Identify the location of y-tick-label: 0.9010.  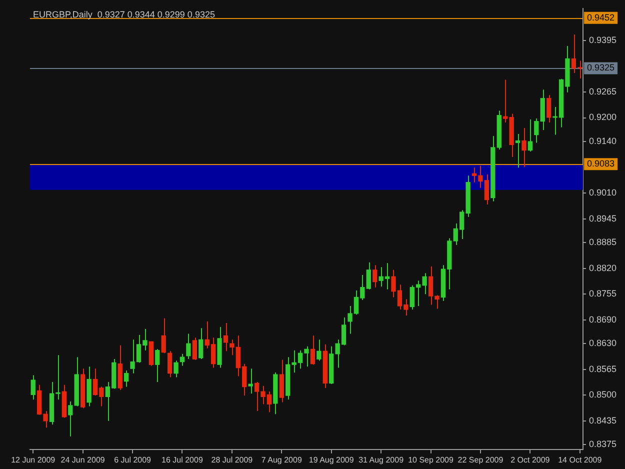
(603, 193).